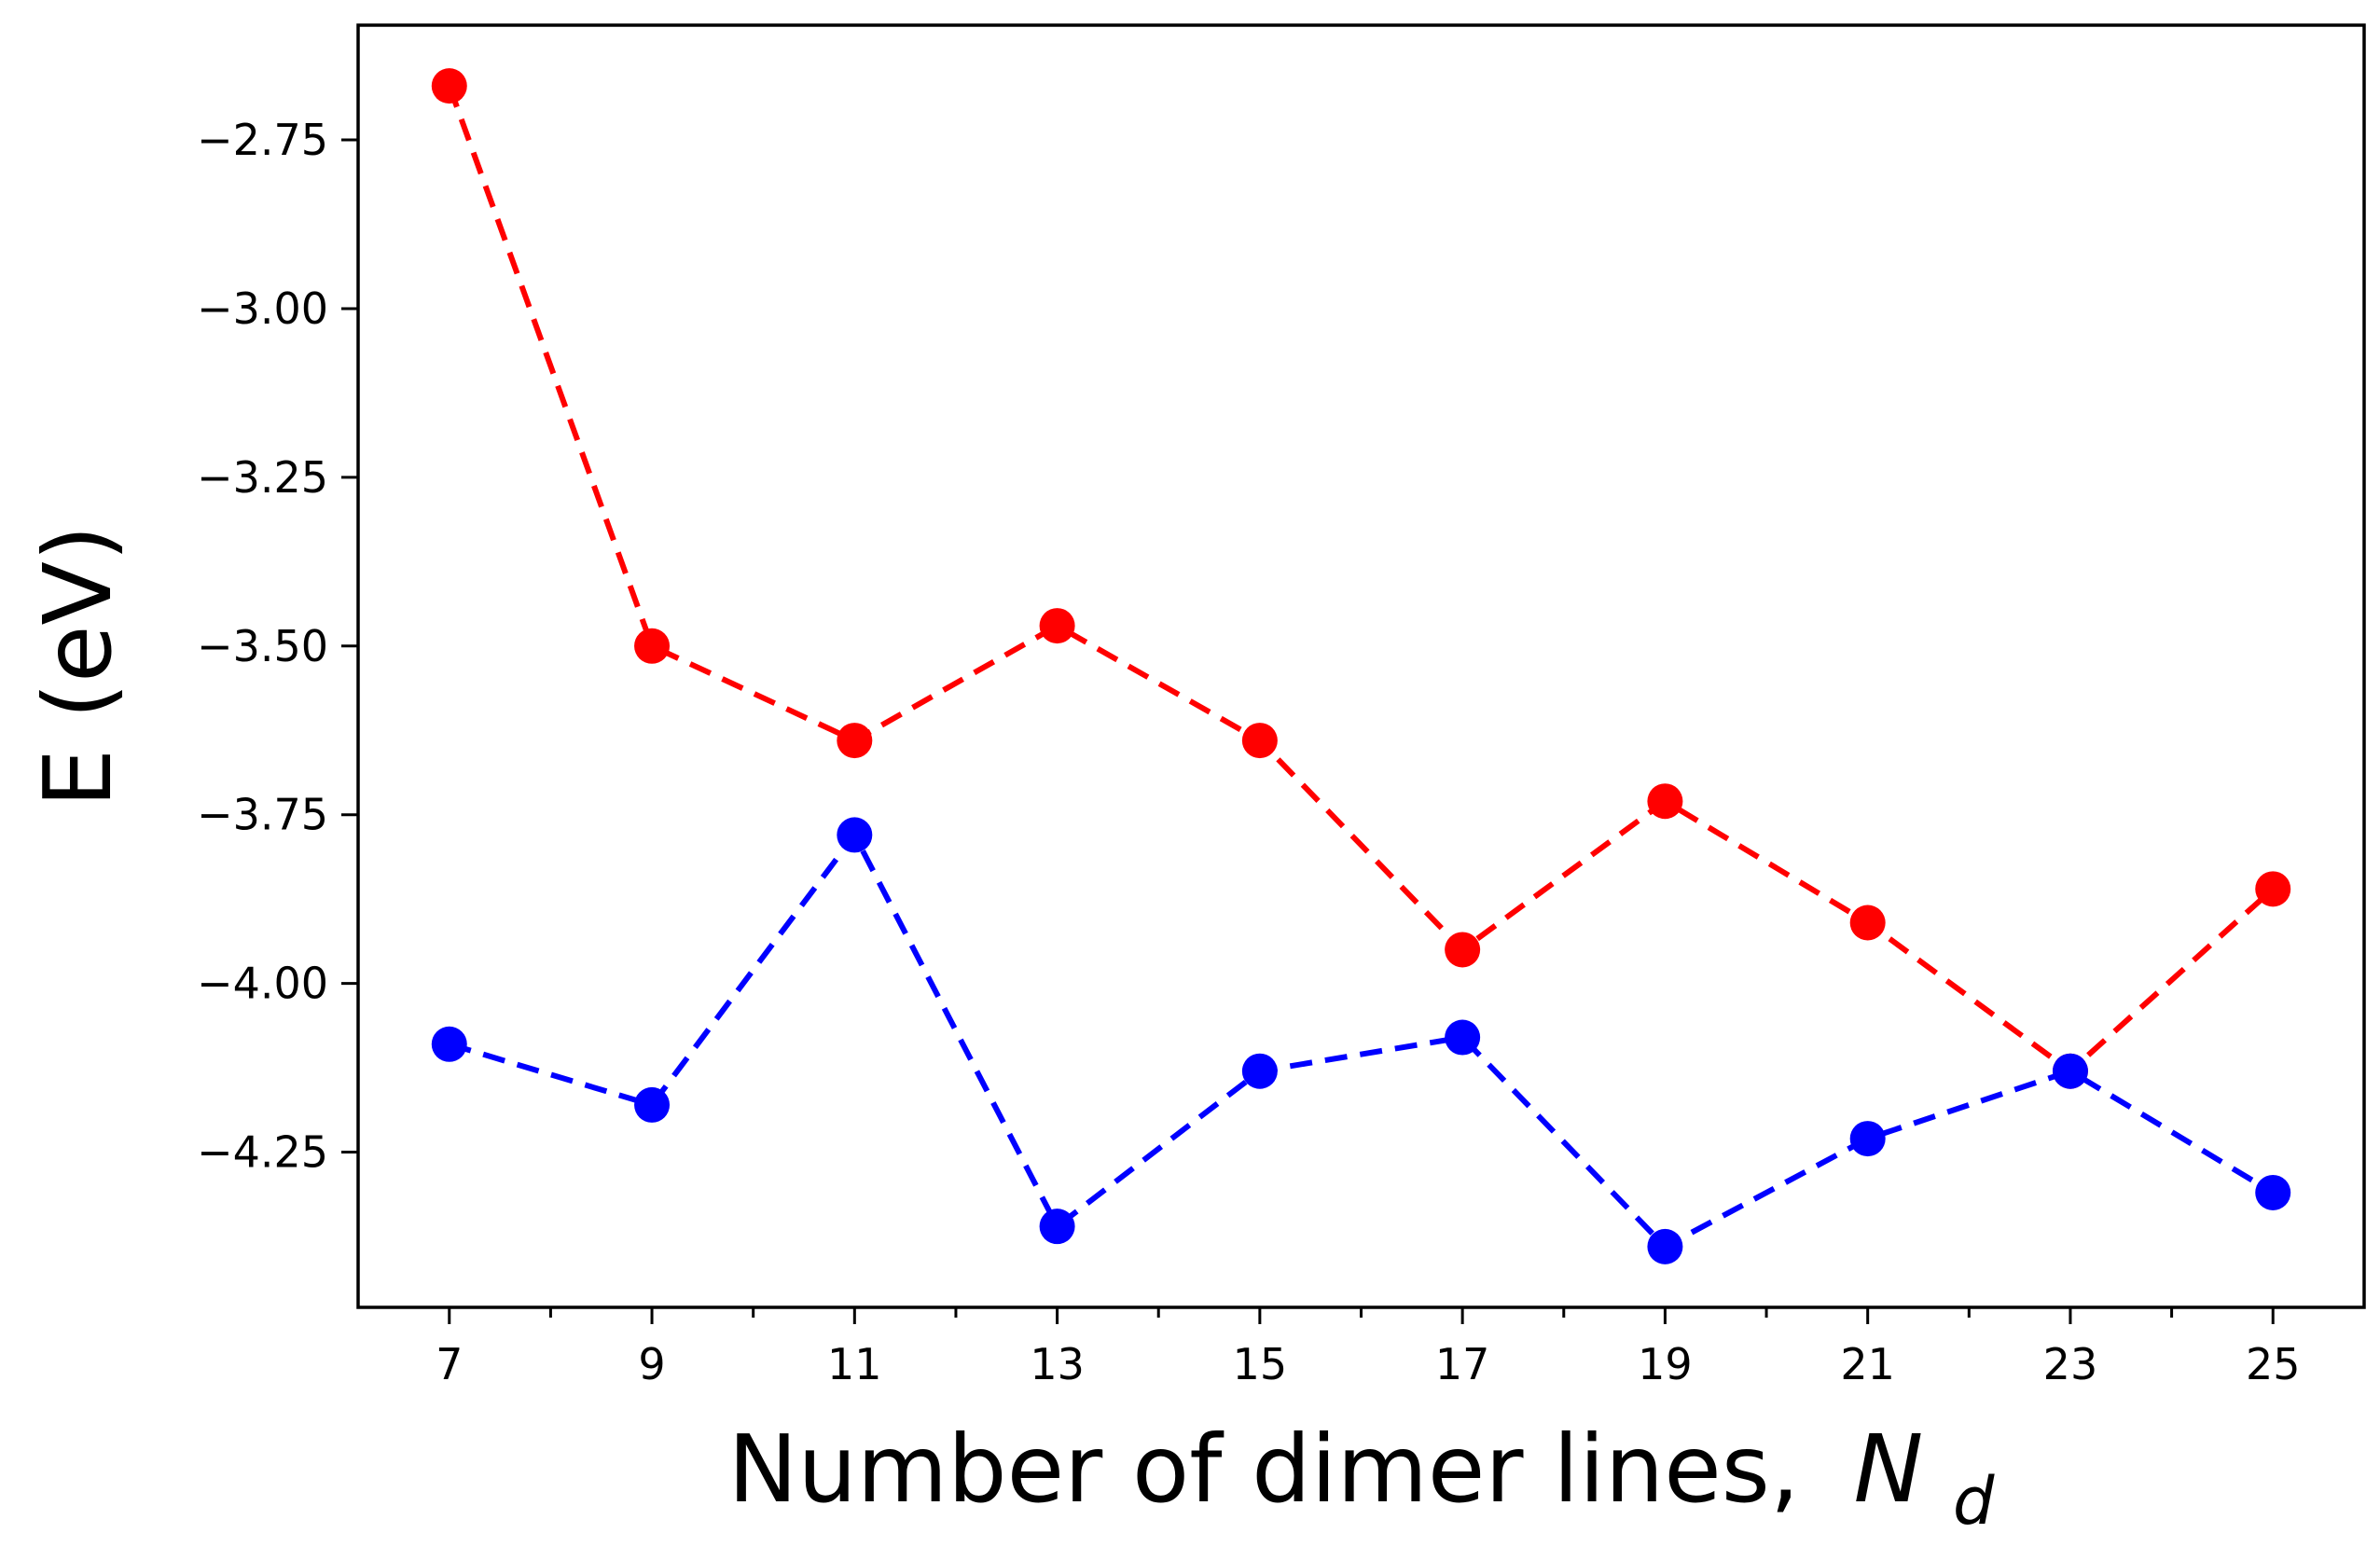 This screenshot has width=2380, height=1547. I want to click on y-tick-label: −4.00, so click(262, 984).